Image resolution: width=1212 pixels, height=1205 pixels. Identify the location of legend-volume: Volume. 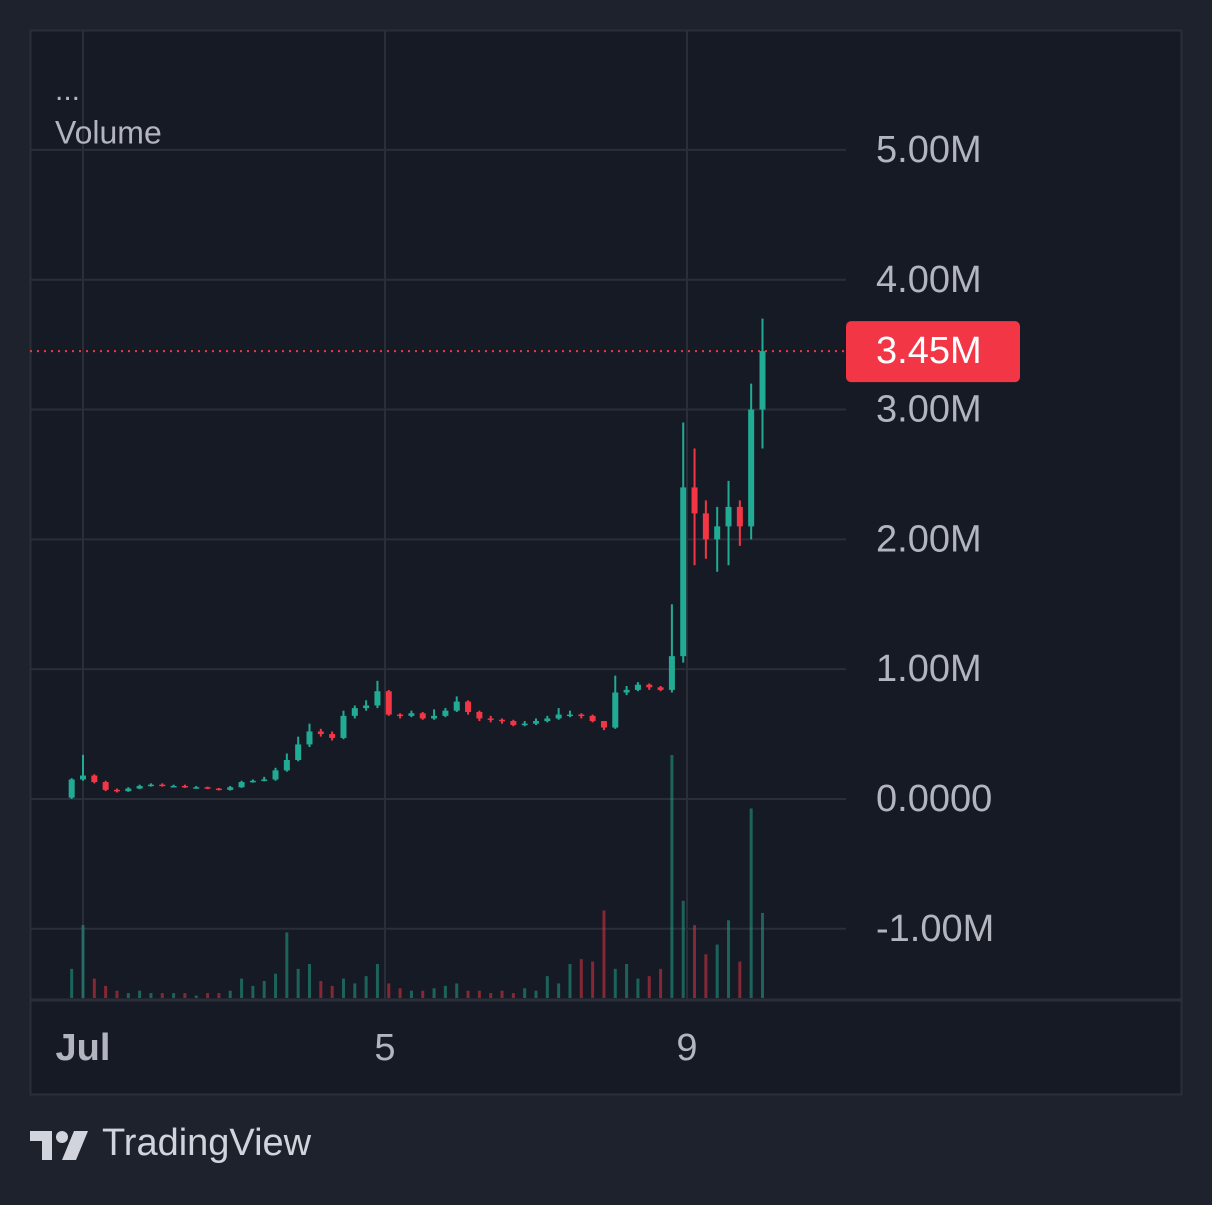
(108, 132).